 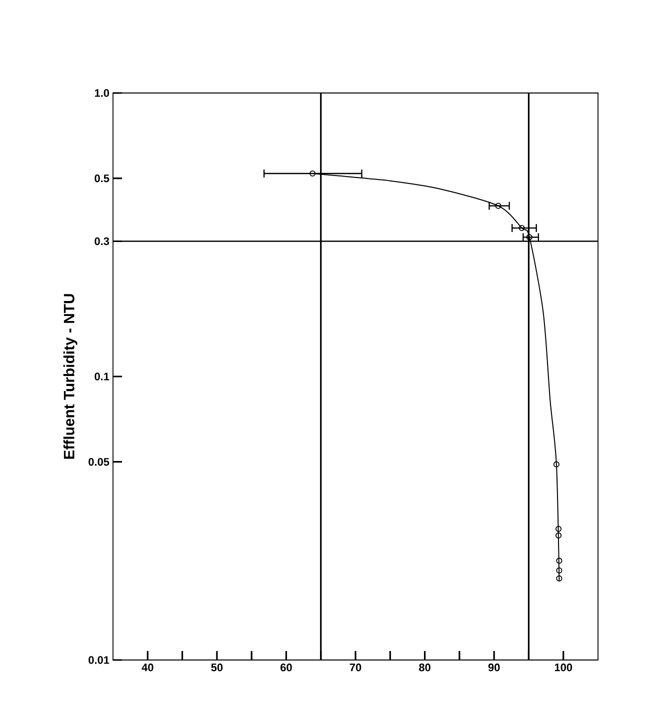 What do you see at coordinates (102, 93) in the screenshot?
I see `y-tick-label: 1.0` at bounding box center [102, 93].